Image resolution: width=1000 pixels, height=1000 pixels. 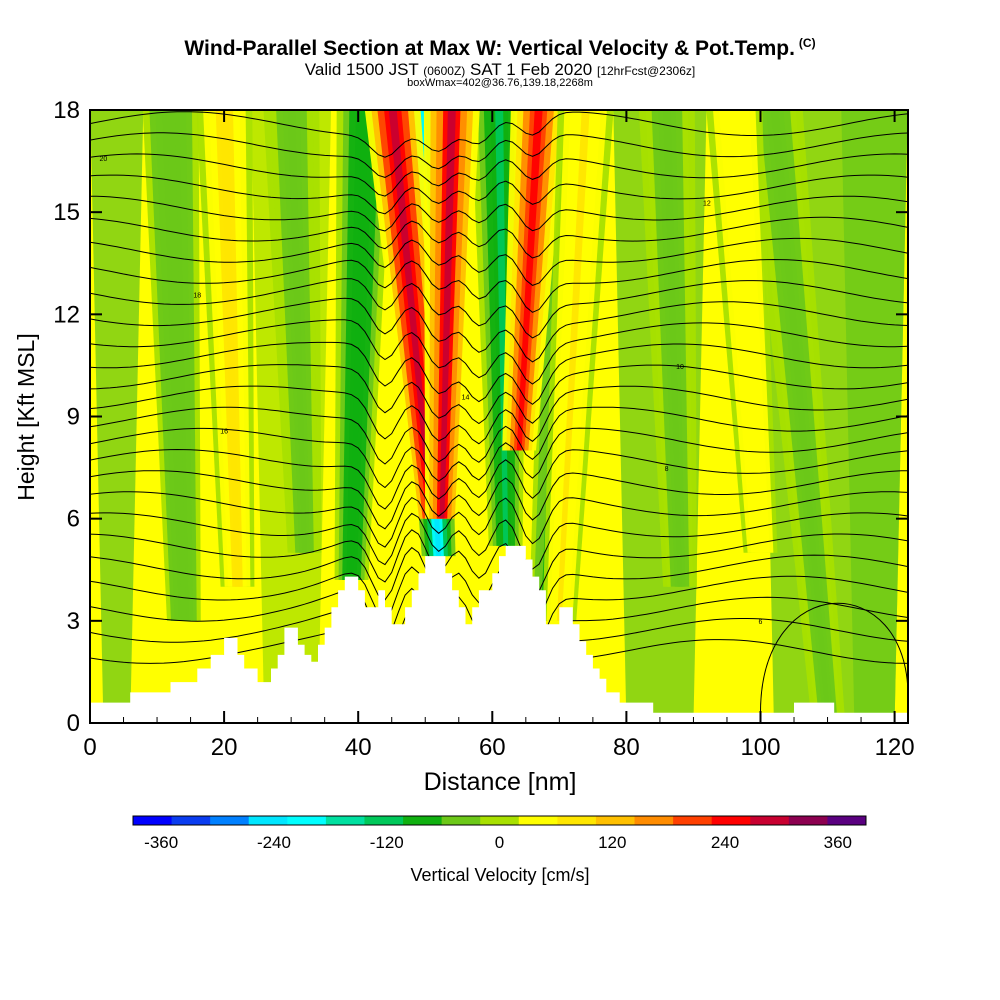 What do you see at coordinates (499, 875) in the screenshot?
I see `colorbar-label: Vertical Velocity [cm/s]` at bounding box center [499, 875].